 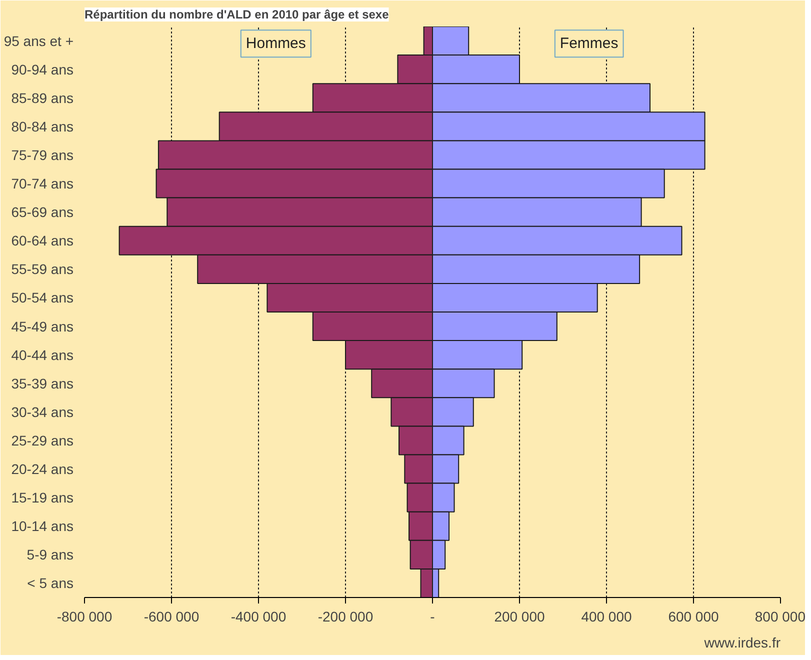 What do you see at coordinates (42, 212) in the screenshot?
I see `y-tick-label: 65-69 ans` at bounding box center [42, 212].